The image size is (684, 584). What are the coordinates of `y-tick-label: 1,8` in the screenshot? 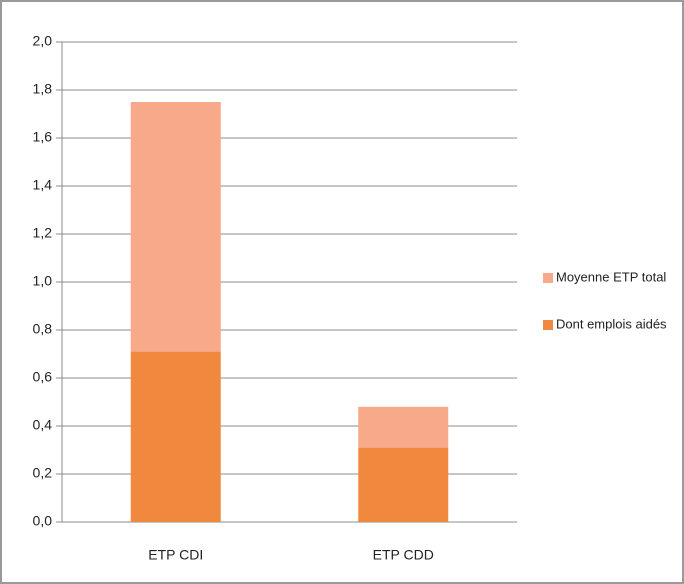 It's located at (43, 89).